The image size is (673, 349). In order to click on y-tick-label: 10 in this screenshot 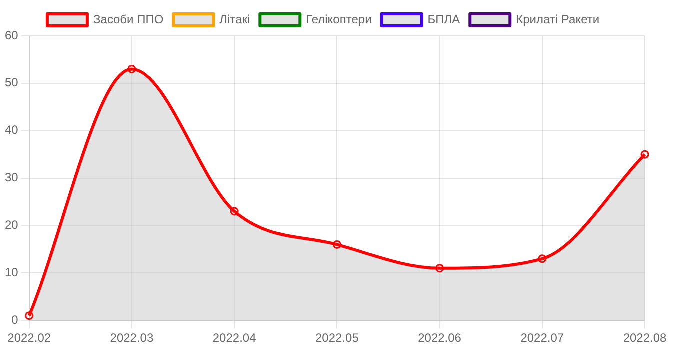, I will do `click(11, 272)`.